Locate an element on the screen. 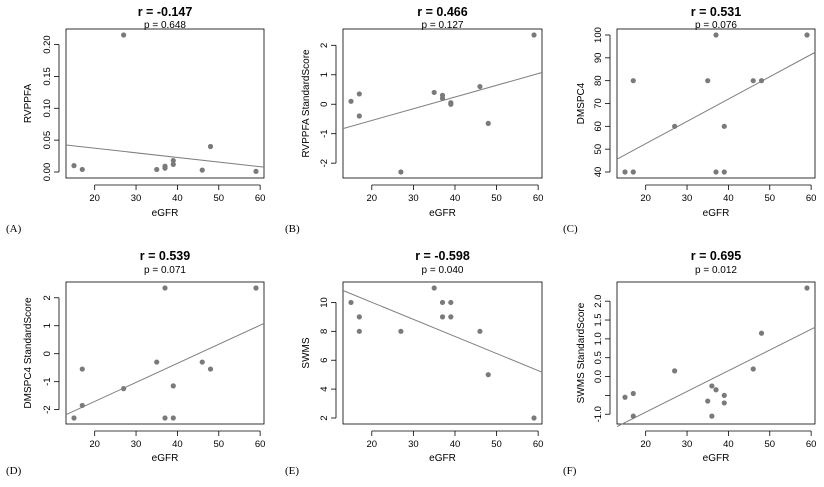  panel-b-x-tick-label: 40 is located at coordinates (455, 198).